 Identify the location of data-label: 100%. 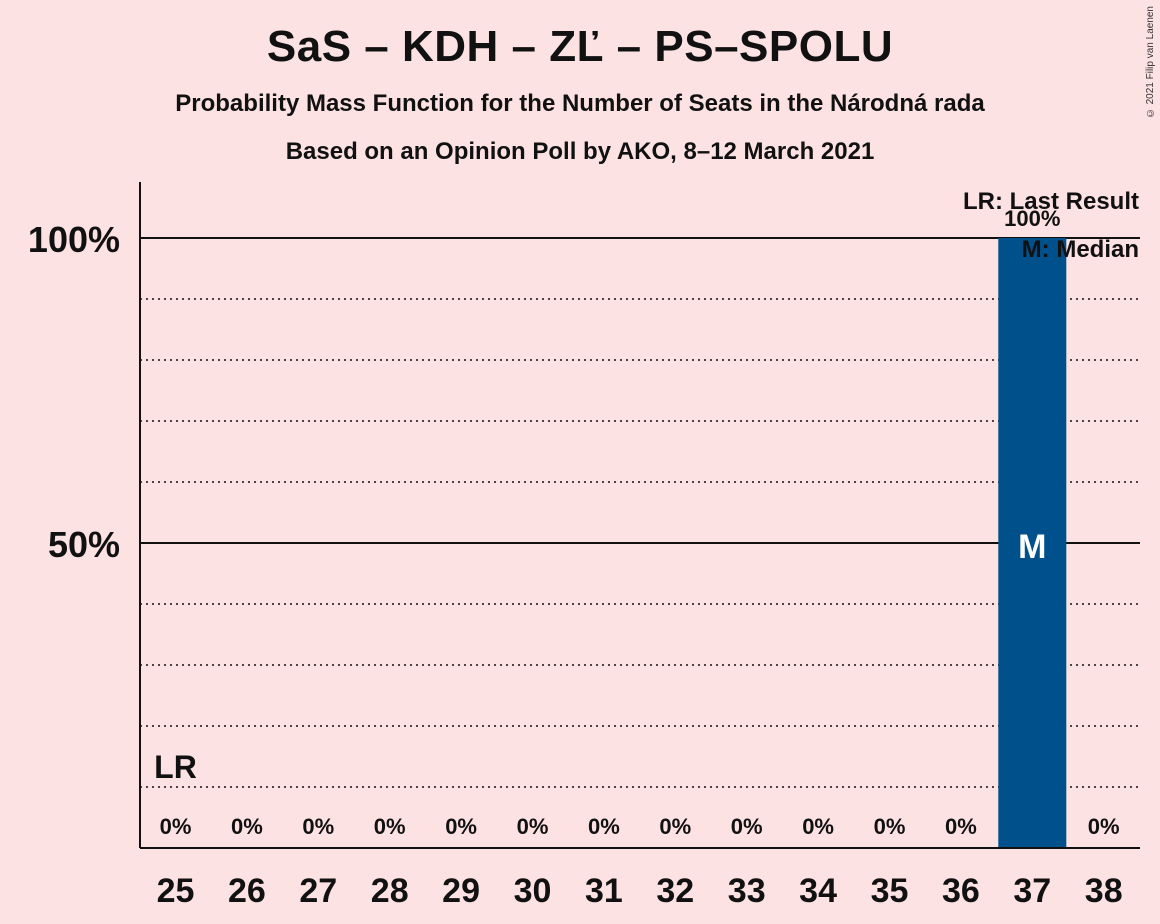
(1032, 218).